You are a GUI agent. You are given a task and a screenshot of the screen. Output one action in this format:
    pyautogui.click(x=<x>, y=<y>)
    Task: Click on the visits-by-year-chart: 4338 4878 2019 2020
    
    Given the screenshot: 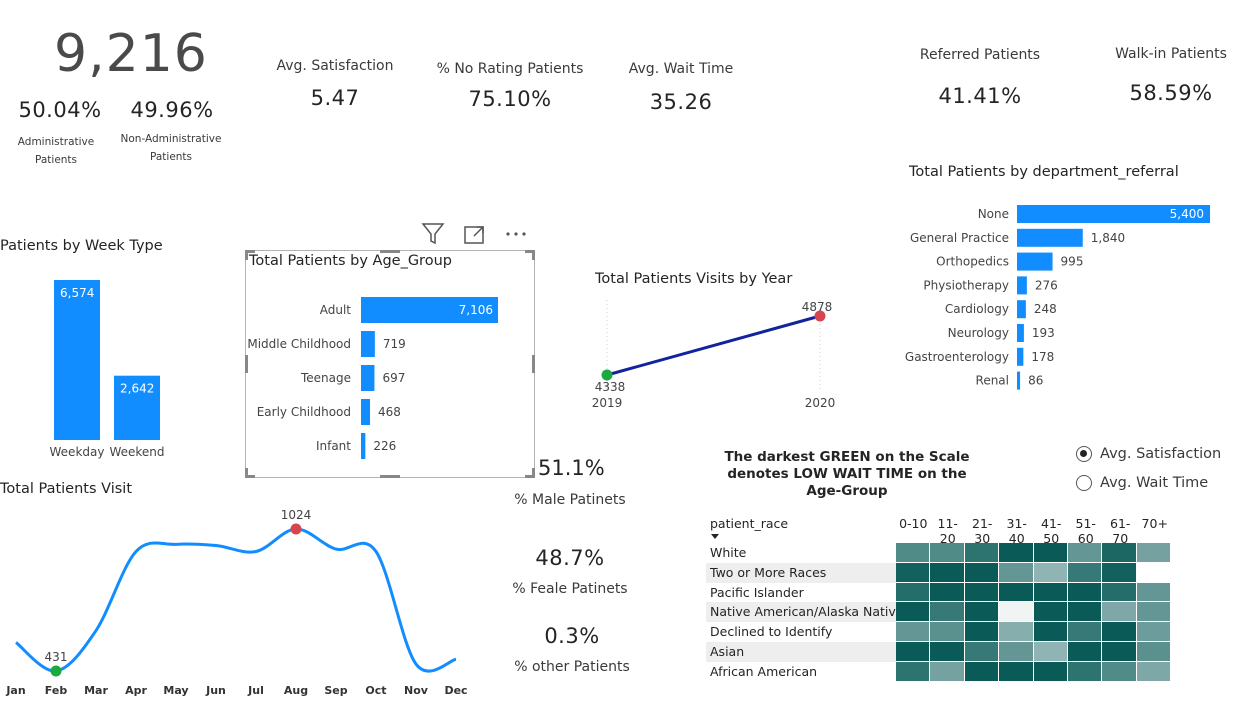 What is the action you would take?
    pyautogui.click(x=713, y=355)
    